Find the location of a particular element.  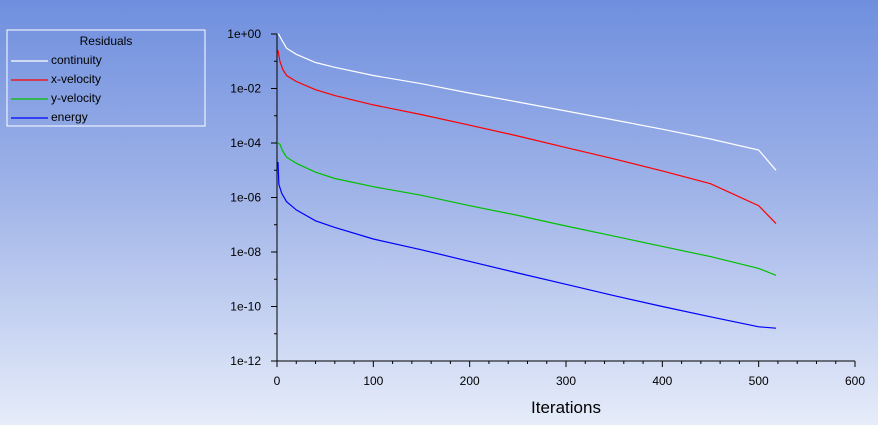

legend-label: energy is located at coordinates (69, 117).